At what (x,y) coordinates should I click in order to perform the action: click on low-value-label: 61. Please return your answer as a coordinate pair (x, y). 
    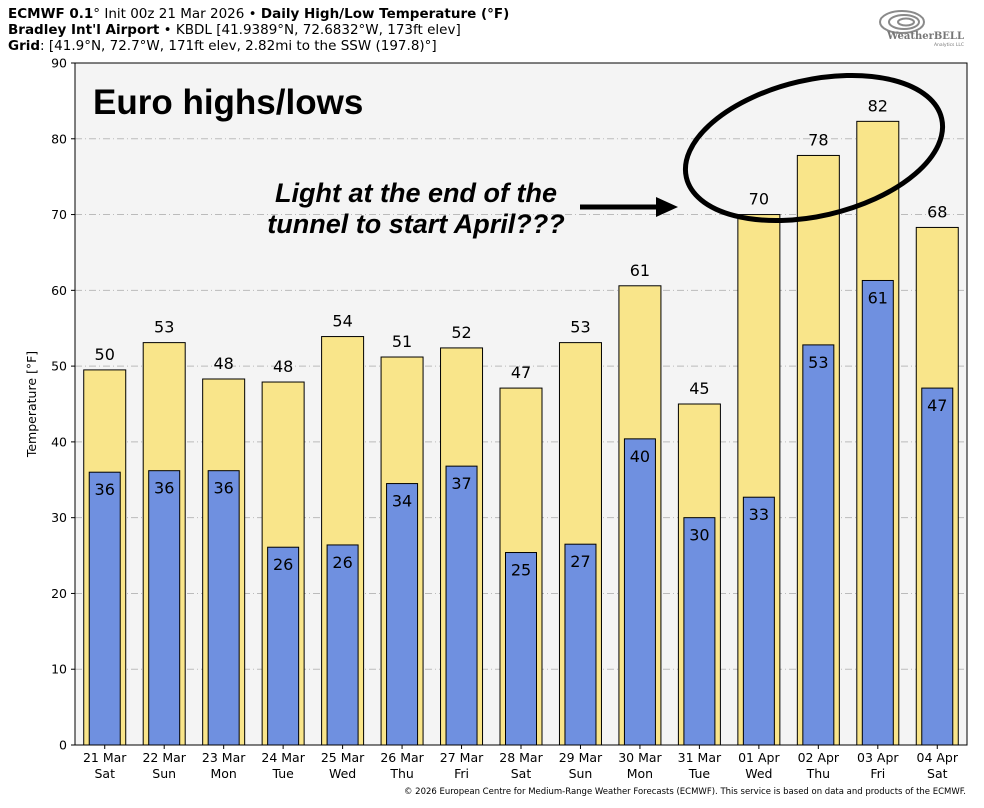
    Looking at the image, I should click on (878, 297).